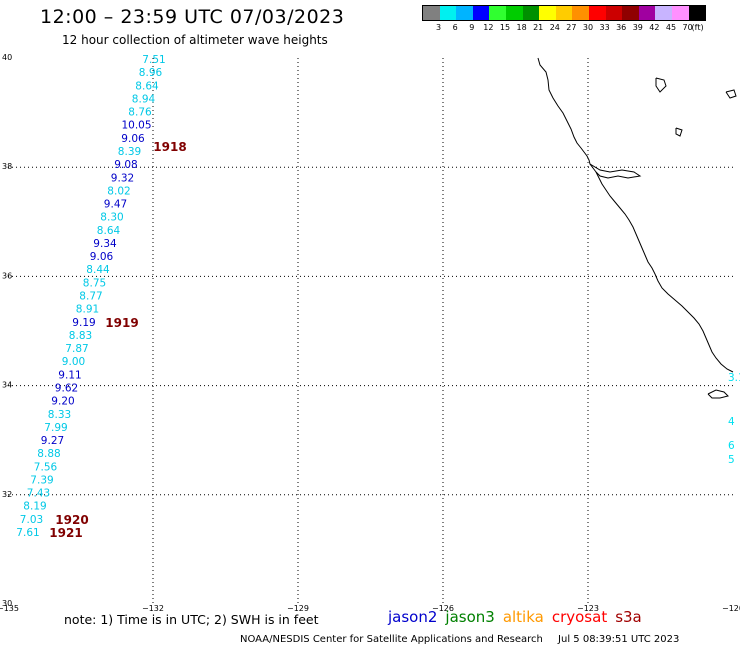 The height and width of the screenshot is (650, 740). I want to click on wave-height-value: 7.43, so click(38, 494).